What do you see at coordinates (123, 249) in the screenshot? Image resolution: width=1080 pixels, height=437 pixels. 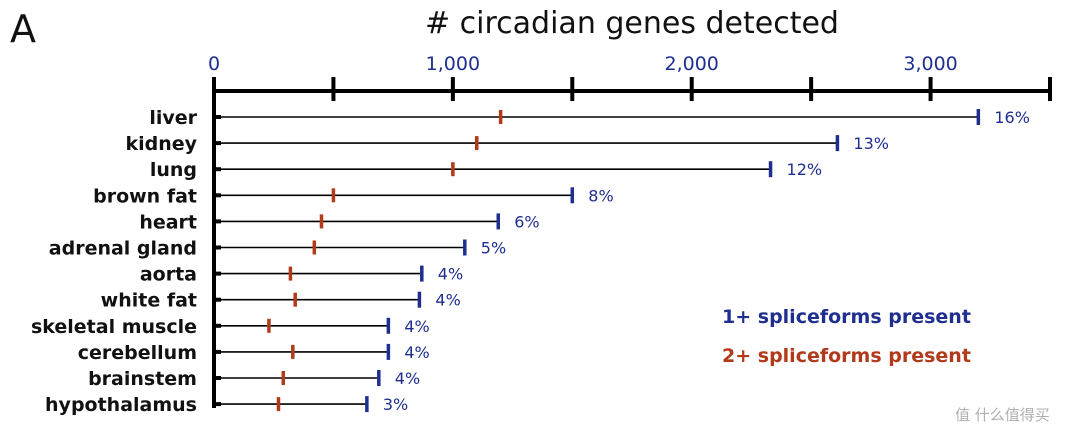 I see `category-label: adrenal gland` at bounding box center [123, 249].